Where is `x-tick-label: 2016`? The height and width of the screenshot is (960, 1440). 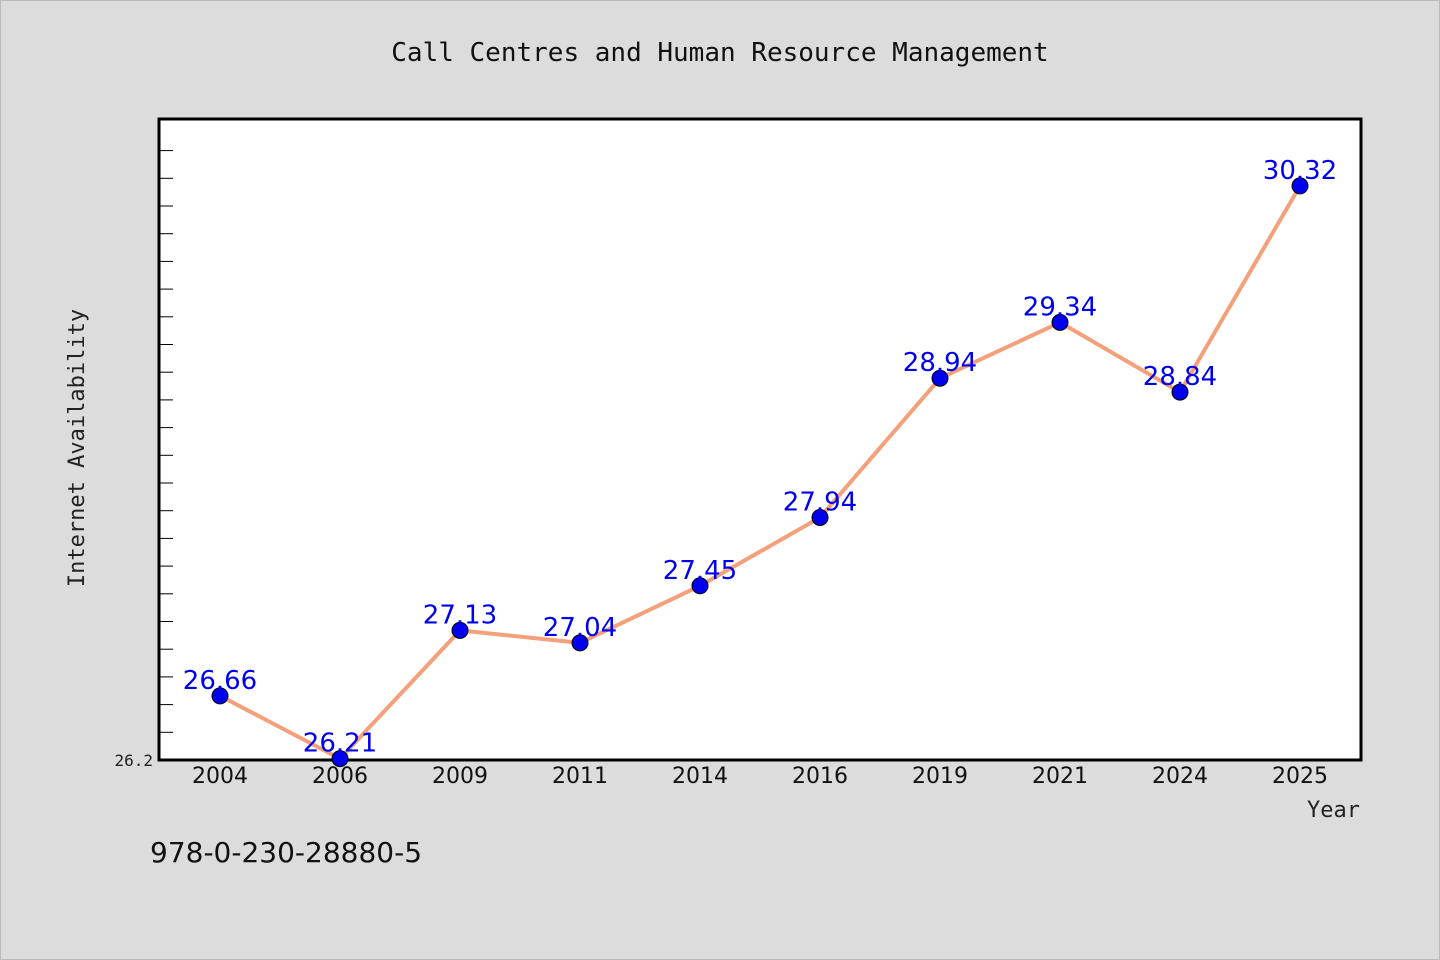
x-tick-label: 2016 is located at coordinates (820, 776).